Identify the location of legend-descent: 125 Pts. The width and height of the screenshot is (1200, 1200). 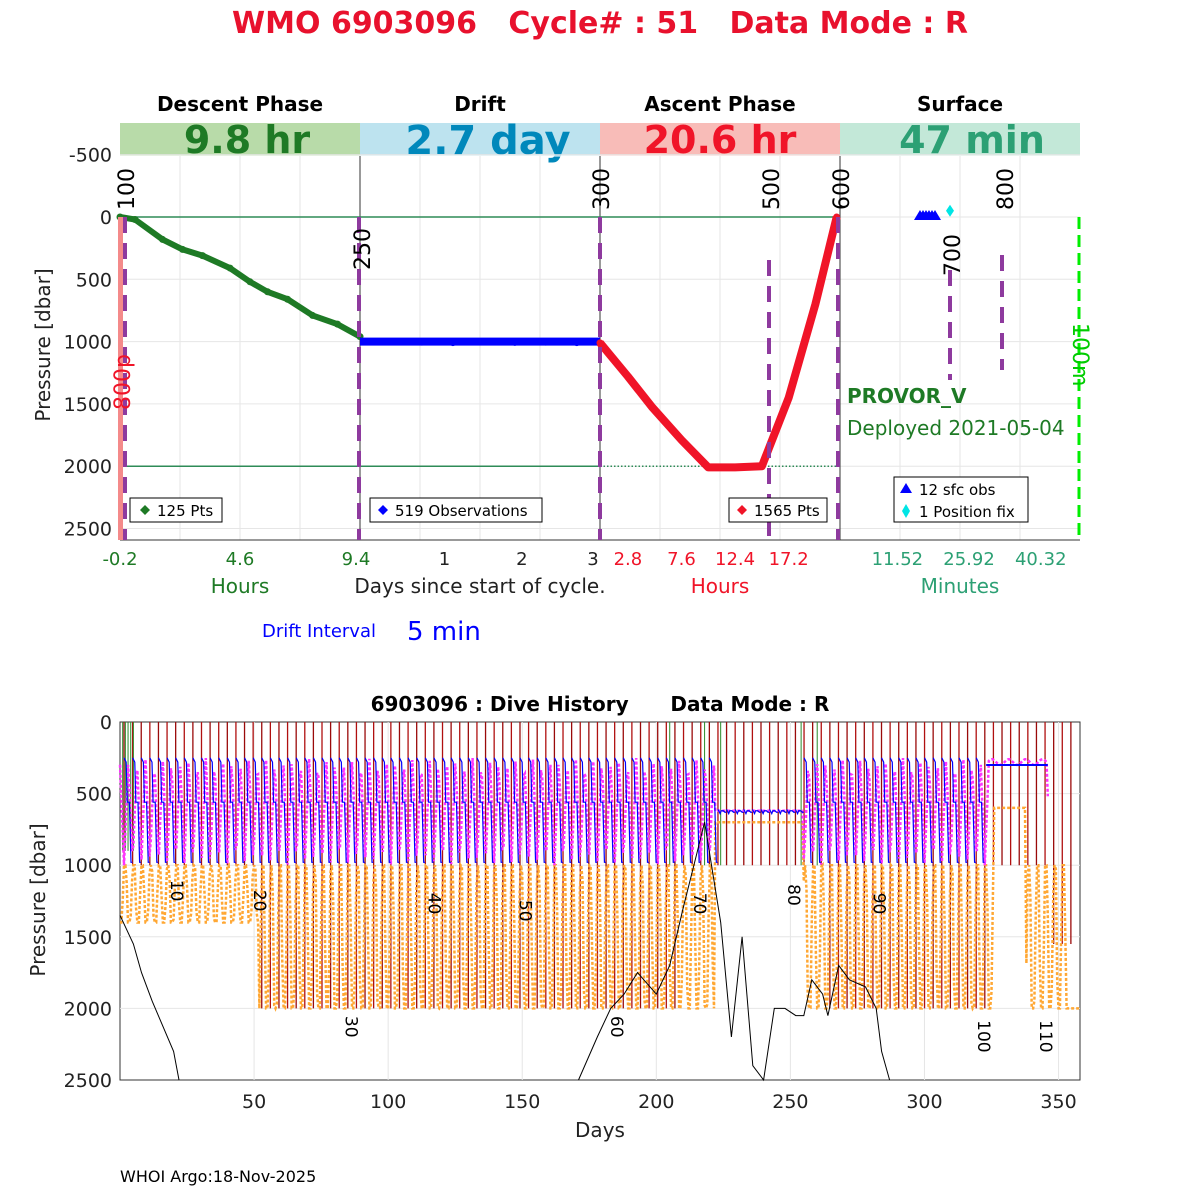
(176, 510).